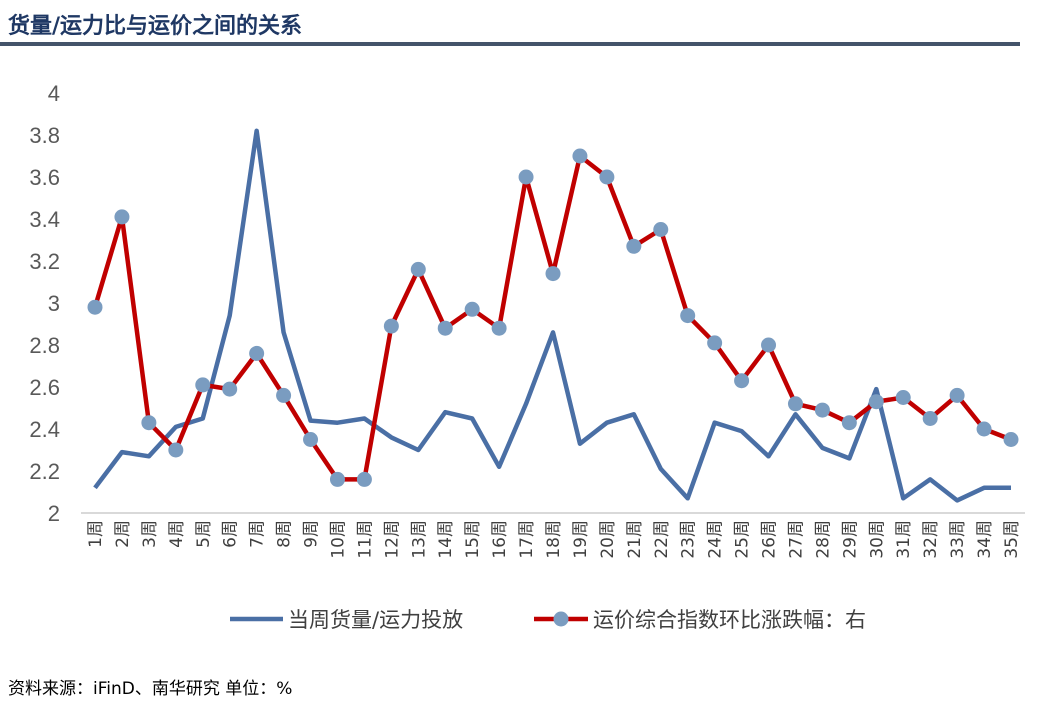 Image resolution: width=1047 pixels, height=709 pixels. What do you see at coordinates (581, 539) in the screenshot?
I see `x-tick-label: 19周` at bounding box center [581, 539].